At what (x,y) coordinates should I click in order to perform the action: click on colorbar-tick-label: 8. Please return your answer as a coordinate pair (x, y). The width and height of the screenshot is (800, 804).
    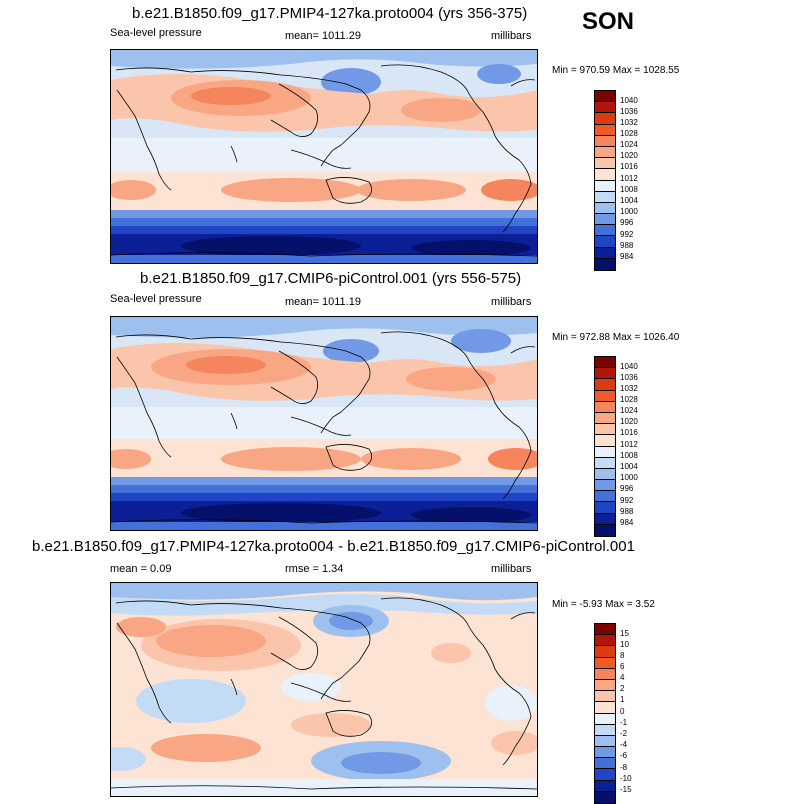
    Looking at the image, I should click on (622, 655).